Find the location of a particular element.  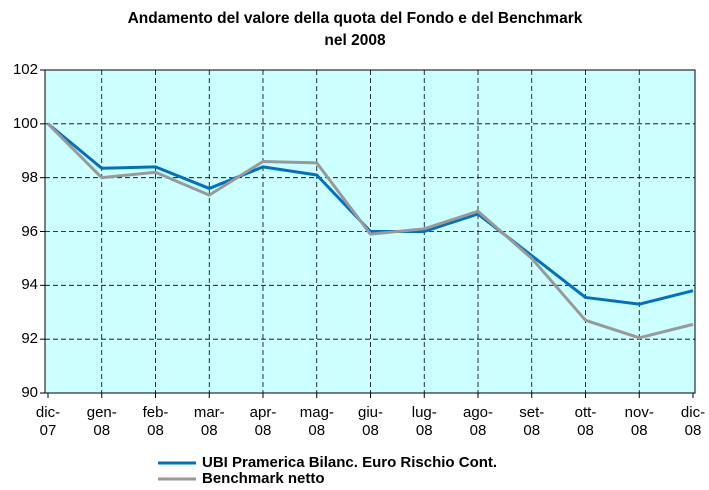

legend-label: Benchmark netto is located at coordinates (263, 478).